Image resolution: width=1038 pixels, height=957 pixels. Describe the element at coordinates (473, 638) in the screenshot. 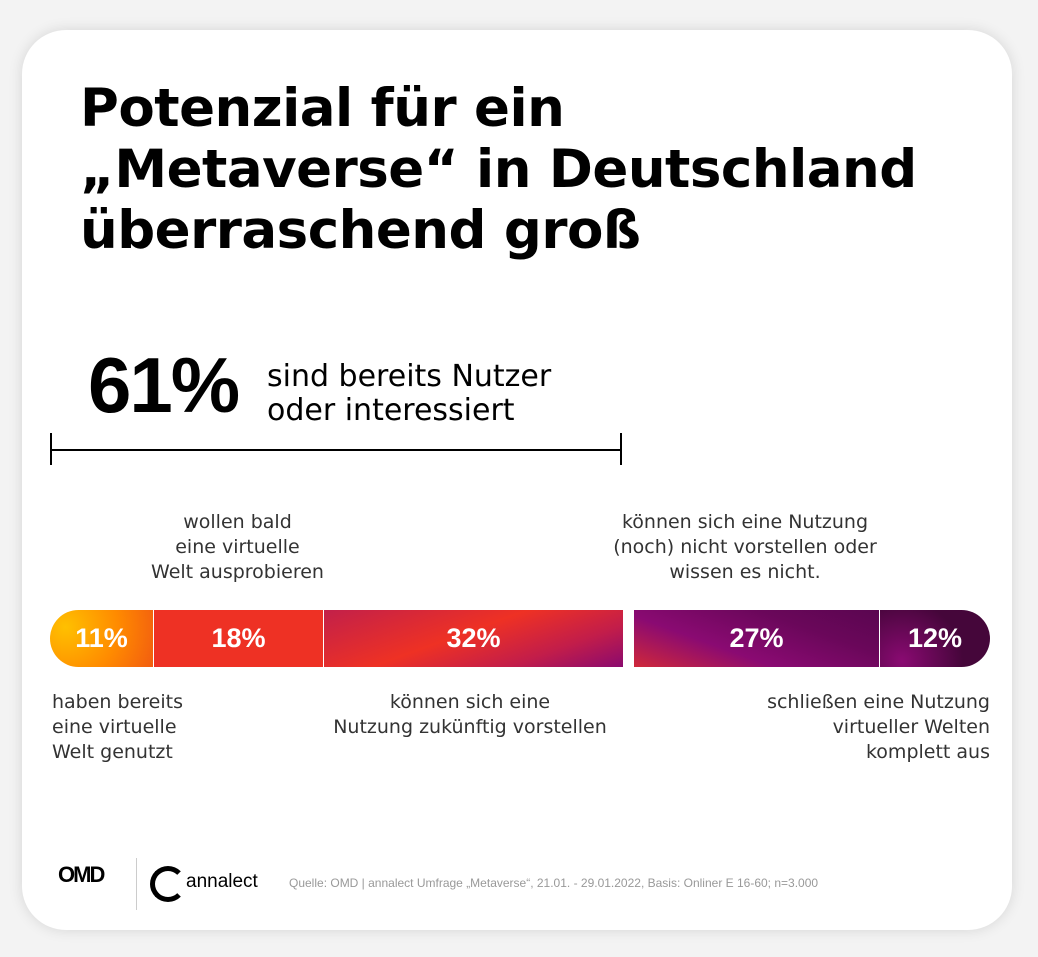

I see `bar-segment-32: 32%` at that location.